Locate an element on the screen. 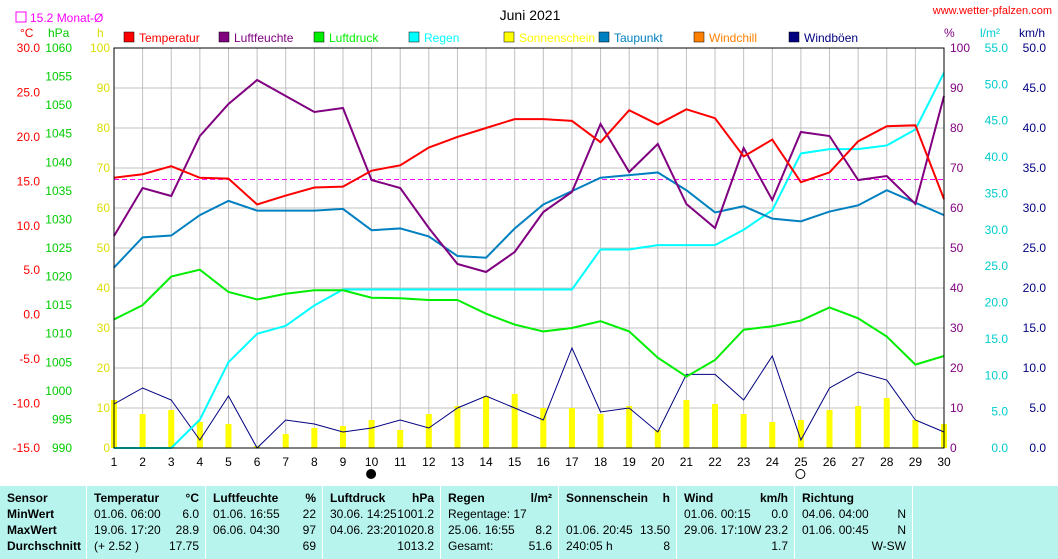 This screenshot has width=1058, height=559. wind-tick: 20.0 is located at coordinates (1035, 288).